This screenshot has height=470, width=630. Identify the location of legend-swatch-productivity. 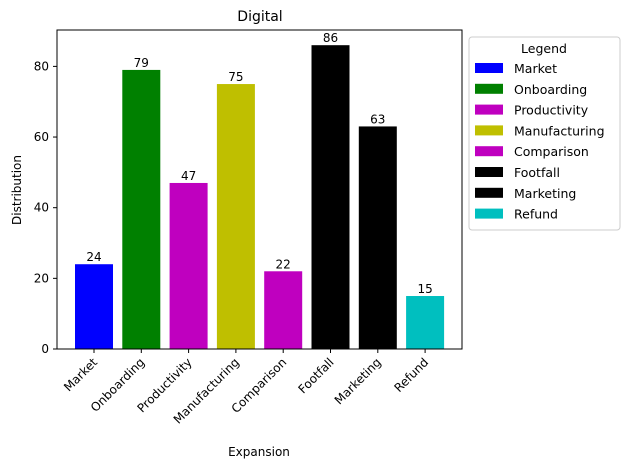
(489, 109).